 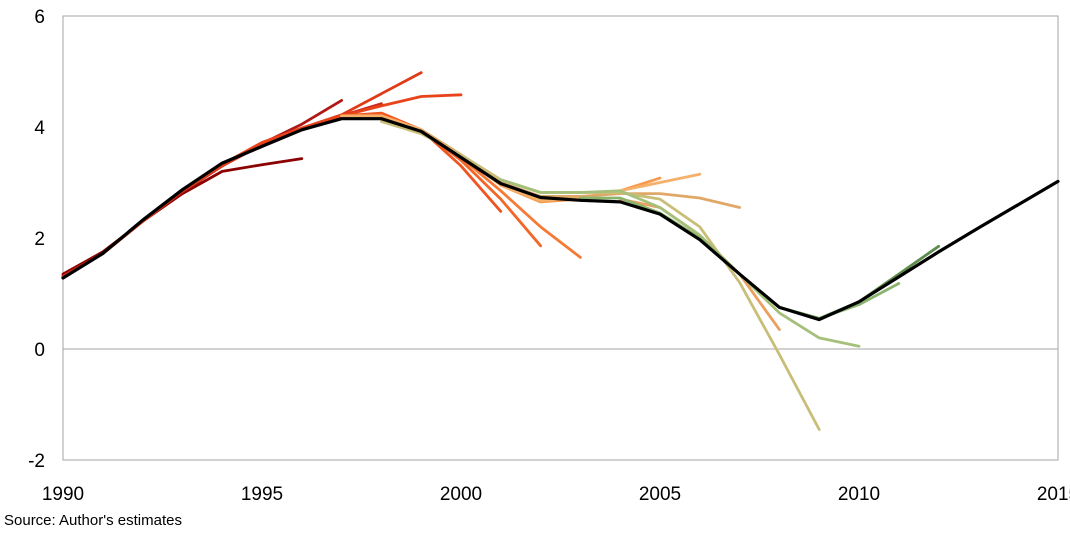 I want to click on y-tick-label: 6, so click(x=39, y=17).